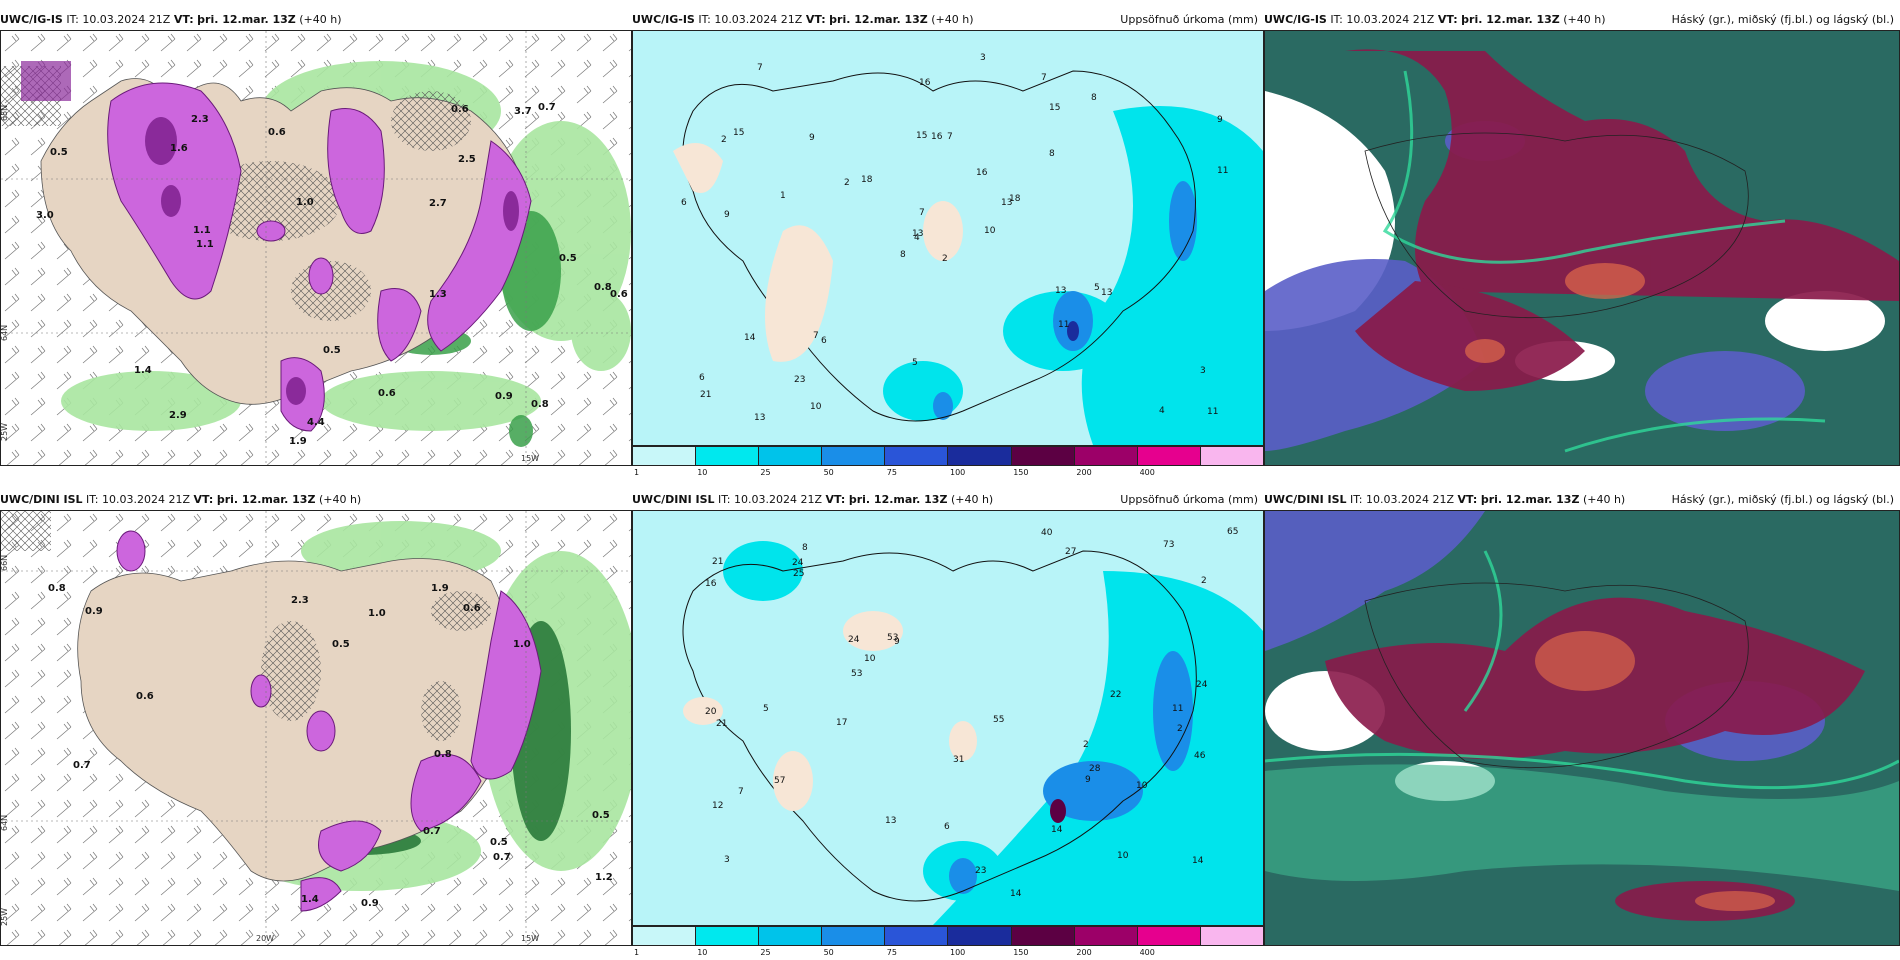 This screenshot has height=960, width=1900. I want to click on colorbar-tick: 75, so click(891, 472).